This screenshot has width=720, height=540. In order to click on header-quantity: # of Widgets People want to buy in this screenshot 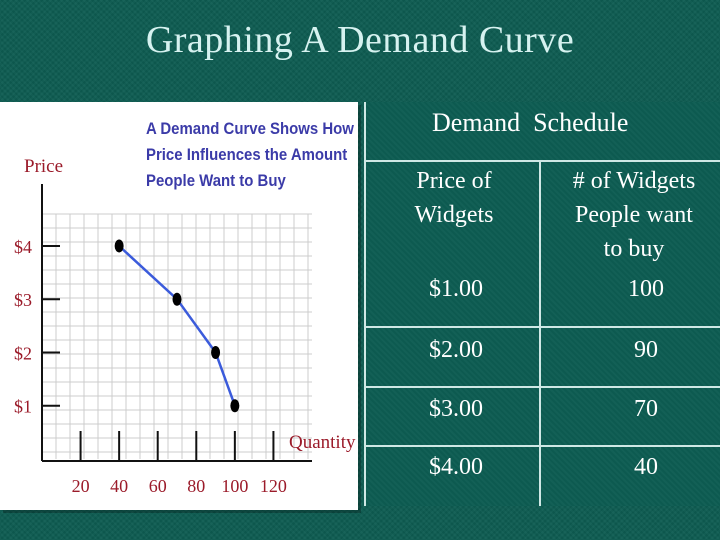, I will do `click(634, 215)`.